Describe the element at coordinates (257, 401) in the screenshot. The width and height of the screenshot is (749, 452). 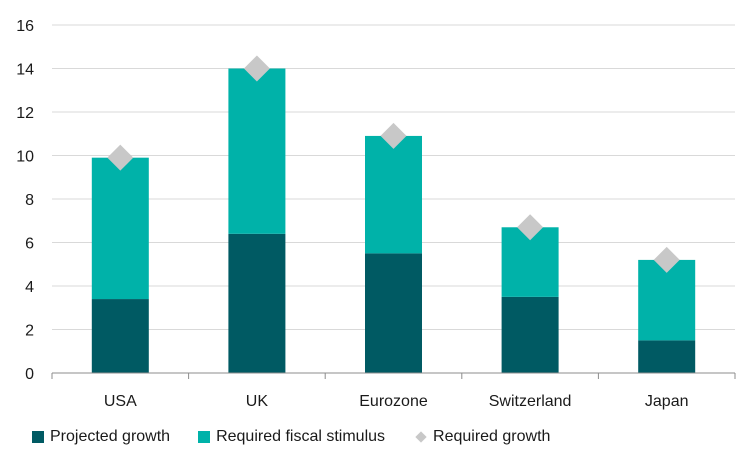
I see `x-tick-label-uk: UK` at that location.